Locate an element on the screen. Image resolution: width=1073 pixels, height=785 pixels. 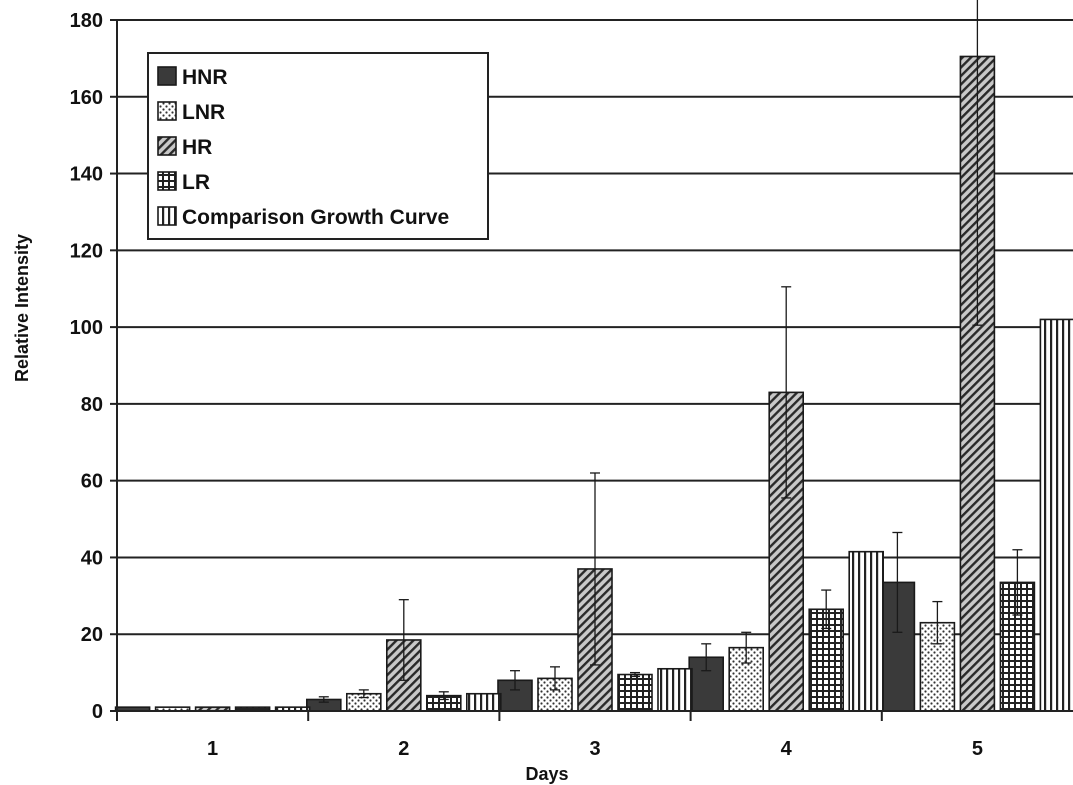
x-tick-label: 2 is located at coordinates (403, 749).